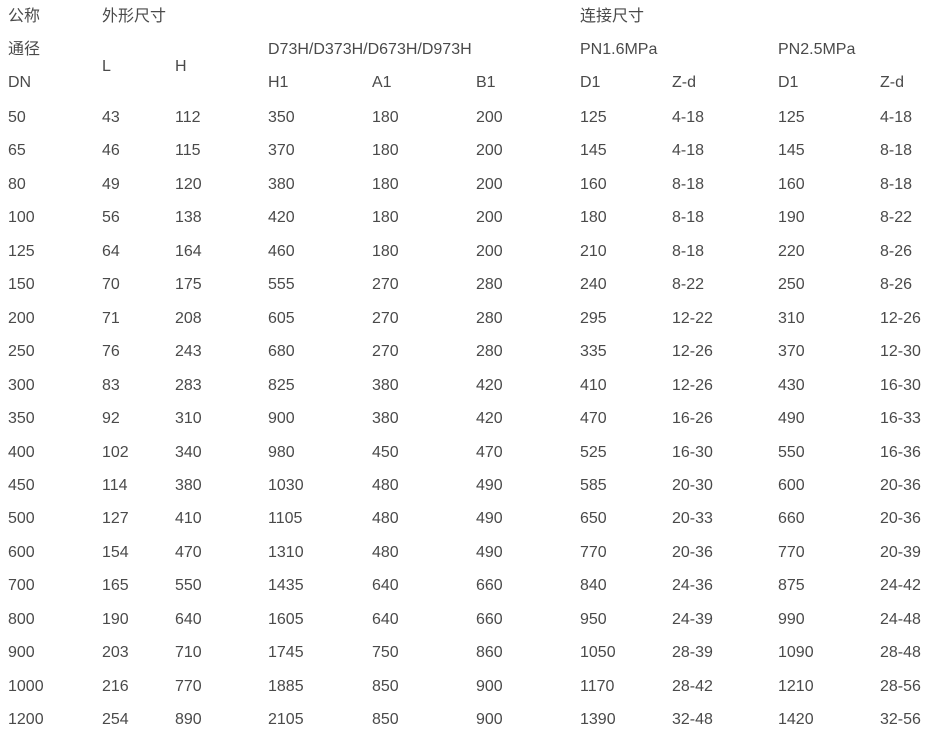  I want to click on cell-H: 380, so click(188, 485).